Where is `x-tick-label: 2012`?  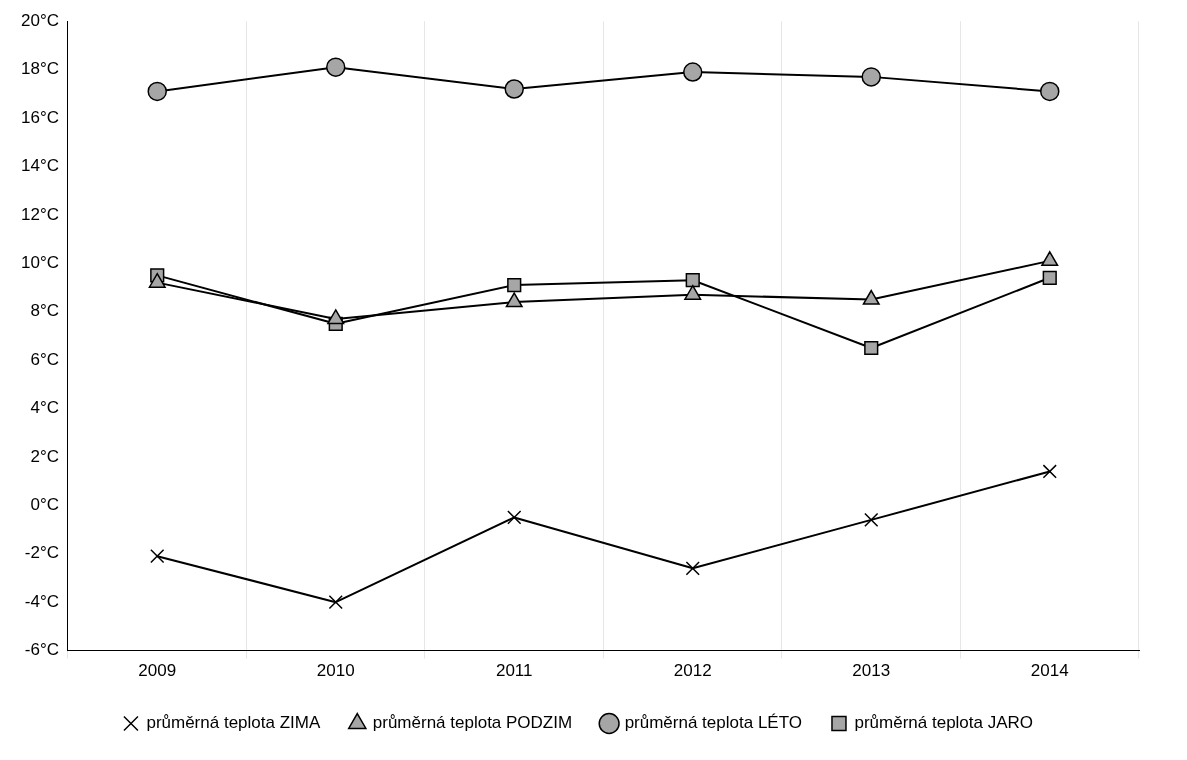 x-tick-label: 2012 is located at coordinates (692, 671).